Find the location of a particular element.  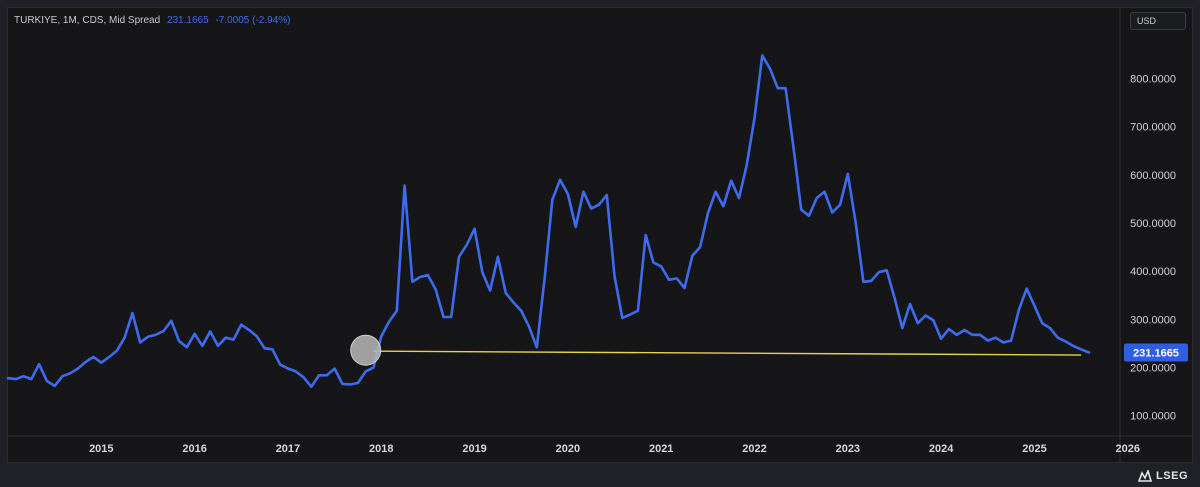

price-change: -7.0005 (-2.94%) is located at coordinates (253, 20).